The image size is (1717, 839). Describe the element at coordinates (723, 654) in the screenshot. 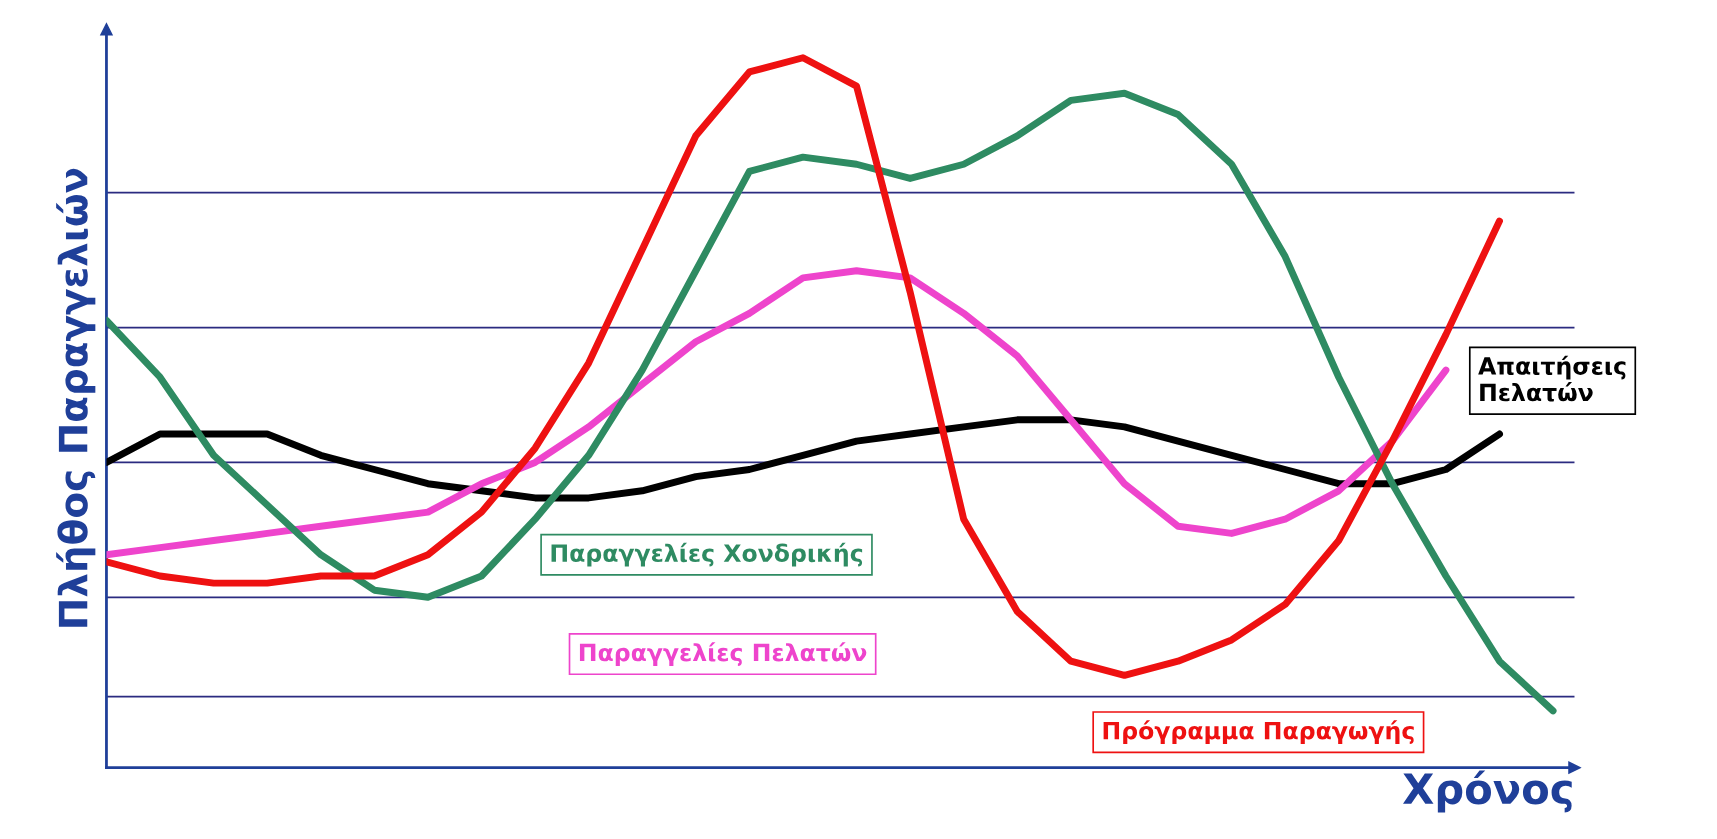

I see `text: Παραγγελίες Πελατών` at that location.